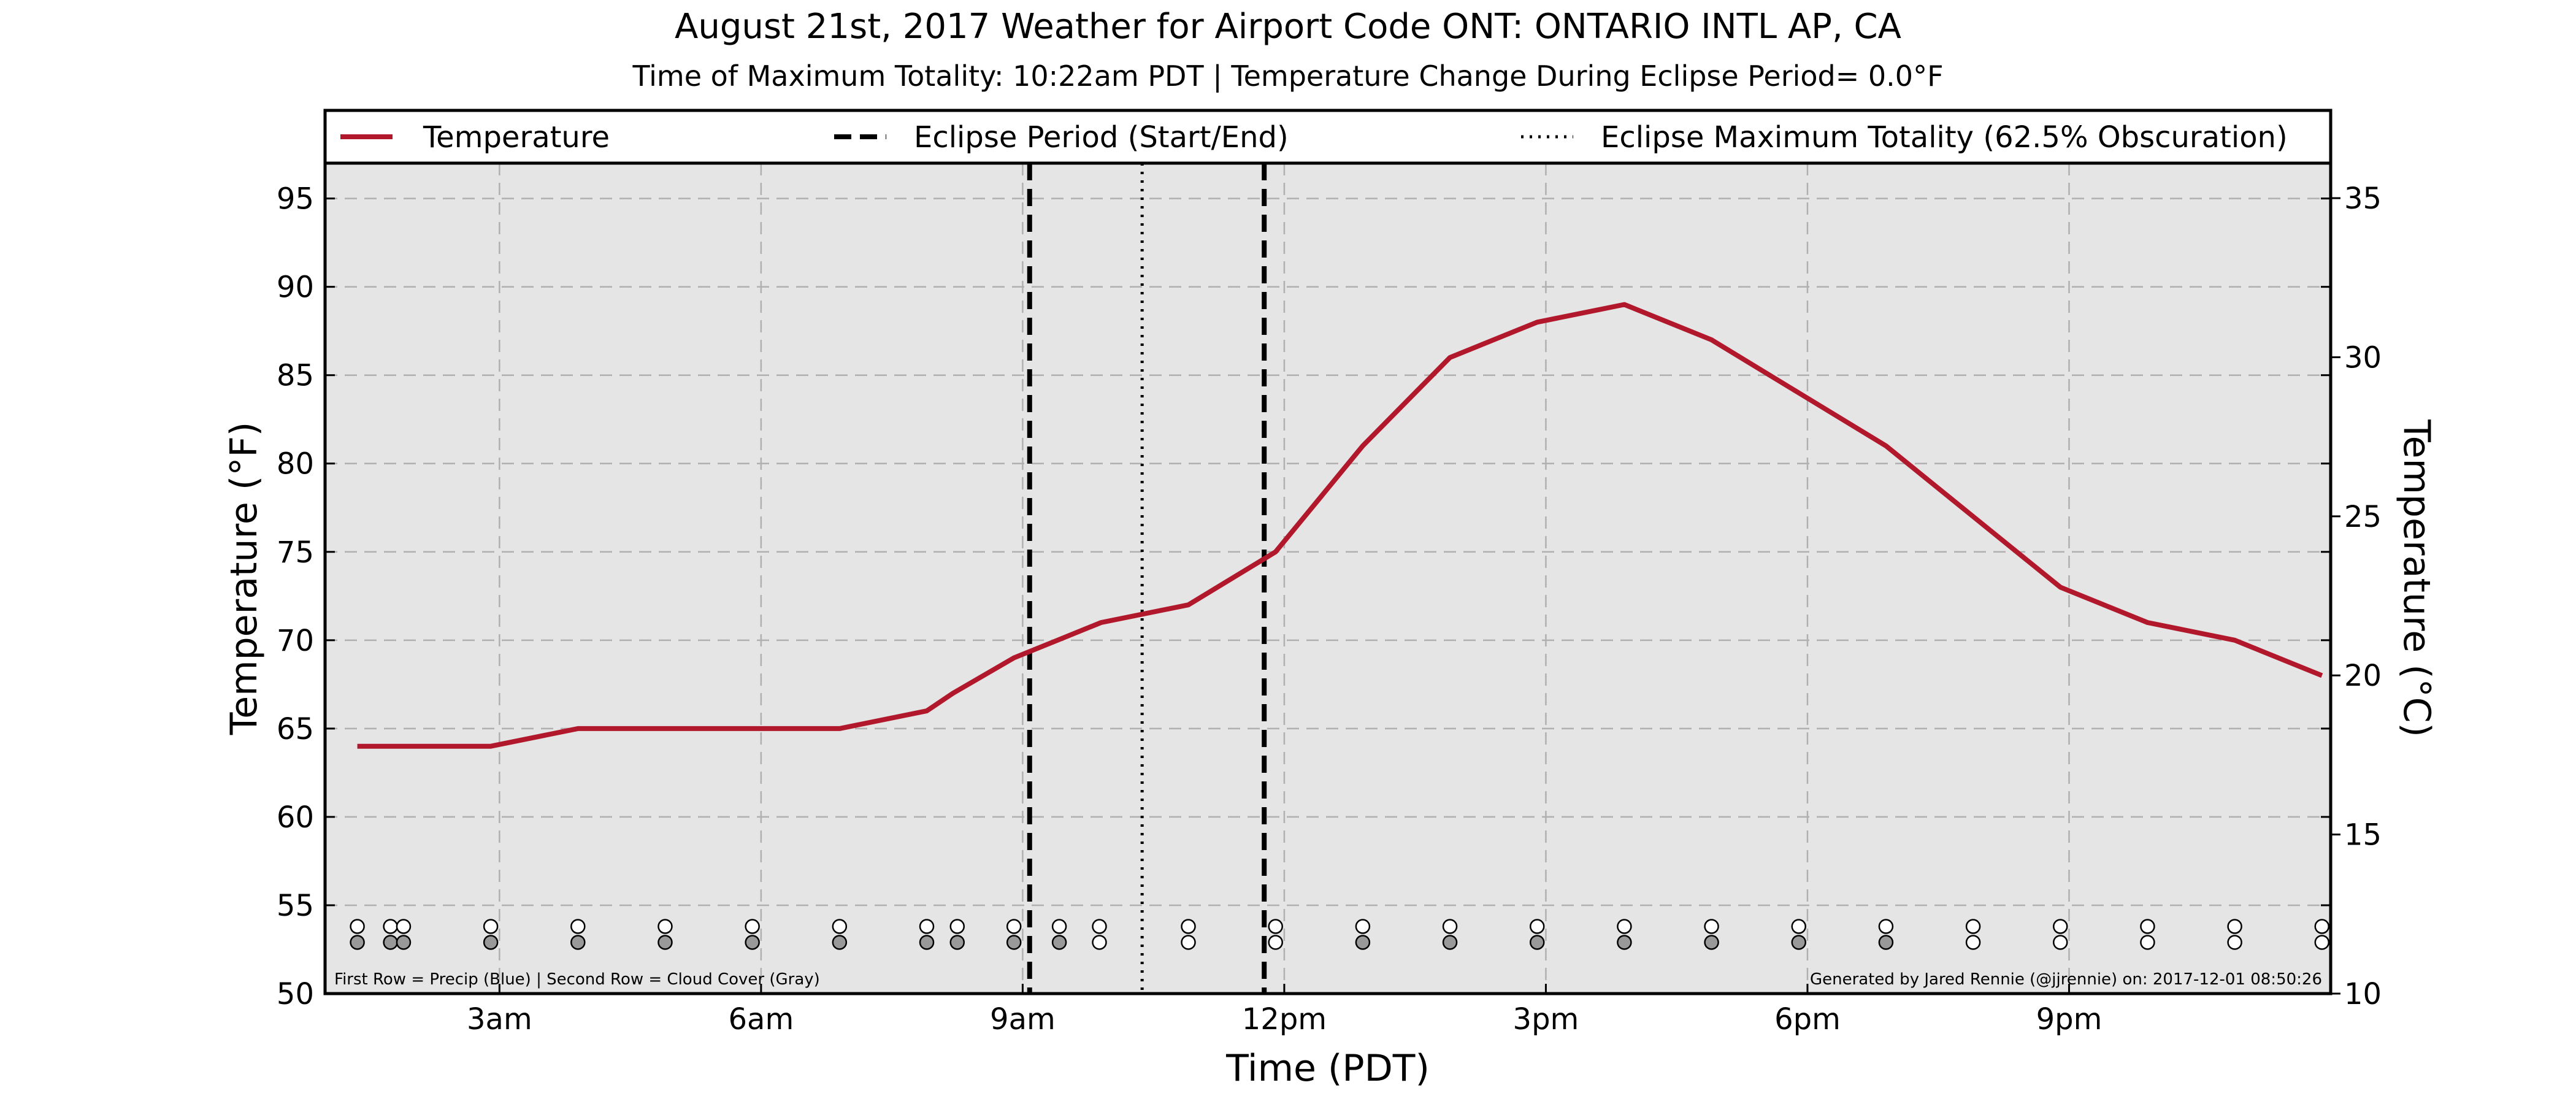 This screenshot has width=2576, height=1104. What do you see at coordinates (1284, 1019) in the screenshot?
I see `x-tick-label: 12pm` at bounding box center [1284, 1019].